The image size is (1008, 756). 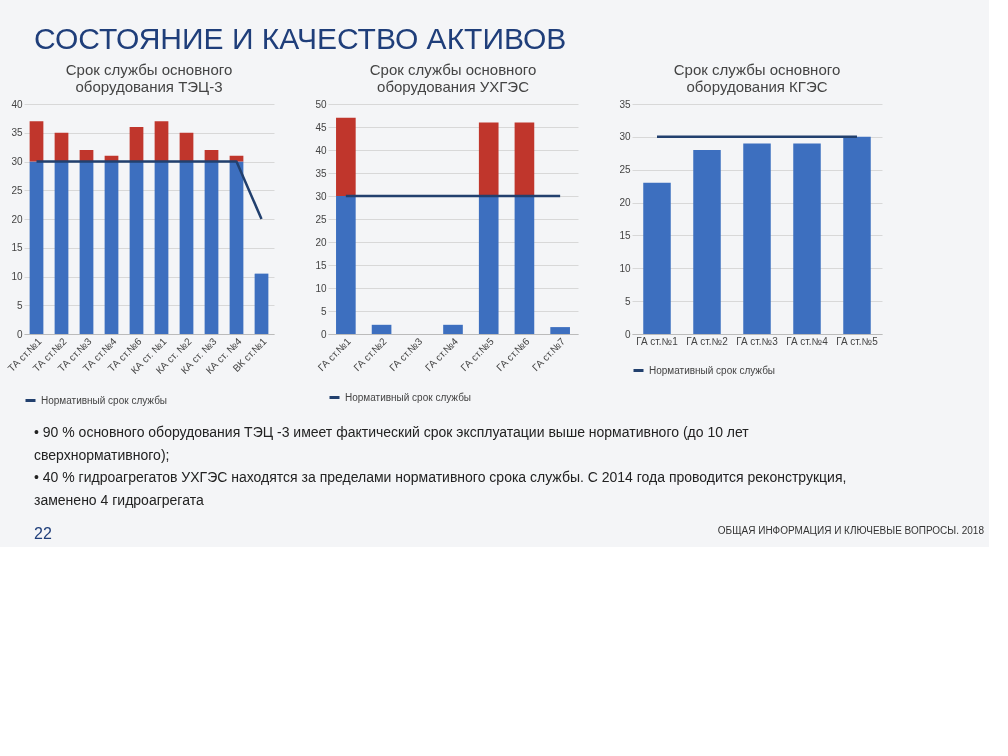 What do you see at coordinates (851, 530) in the screenshot?
I see `text: ОБЩАЯ ИНФОРМАЦИЯ И КЛЮЧЕВЫЕ ВОПРОСЫ. 2018` at bounding box center [851, 530].